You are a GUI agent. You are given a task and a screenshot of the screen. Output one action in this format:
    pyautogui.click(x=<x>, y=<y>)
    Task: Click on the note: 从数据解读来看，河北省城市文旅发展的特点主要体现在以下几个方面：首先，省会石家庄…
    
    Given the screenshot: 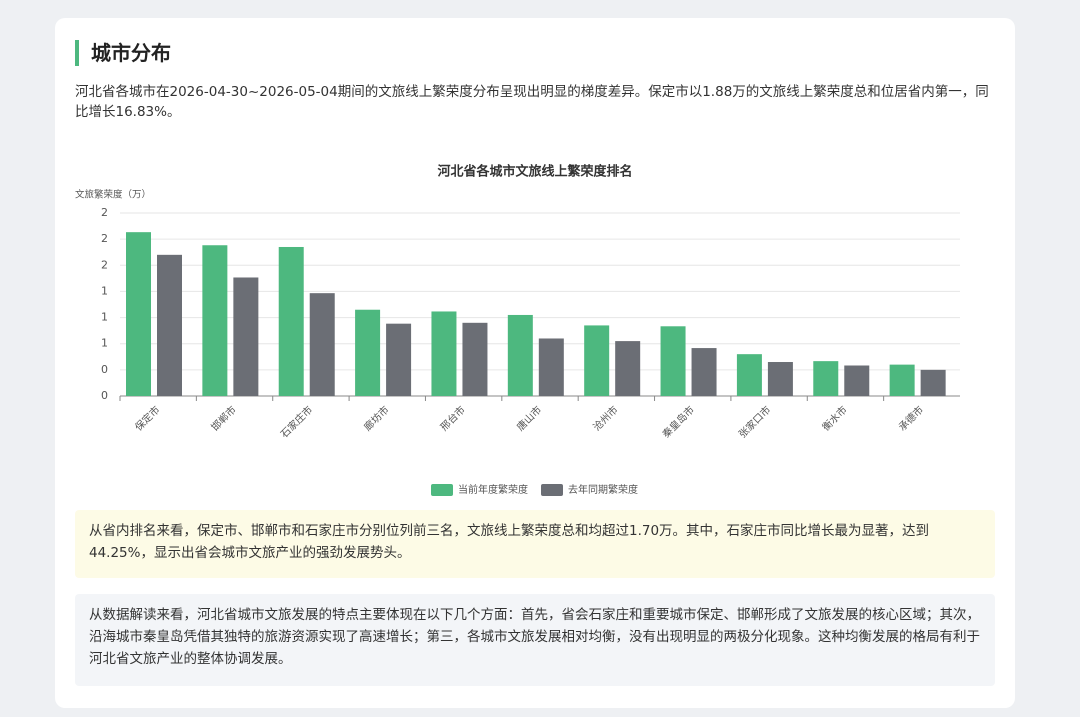 What is the action you would take?
    pyautogui.click(x=535, y=640)
    